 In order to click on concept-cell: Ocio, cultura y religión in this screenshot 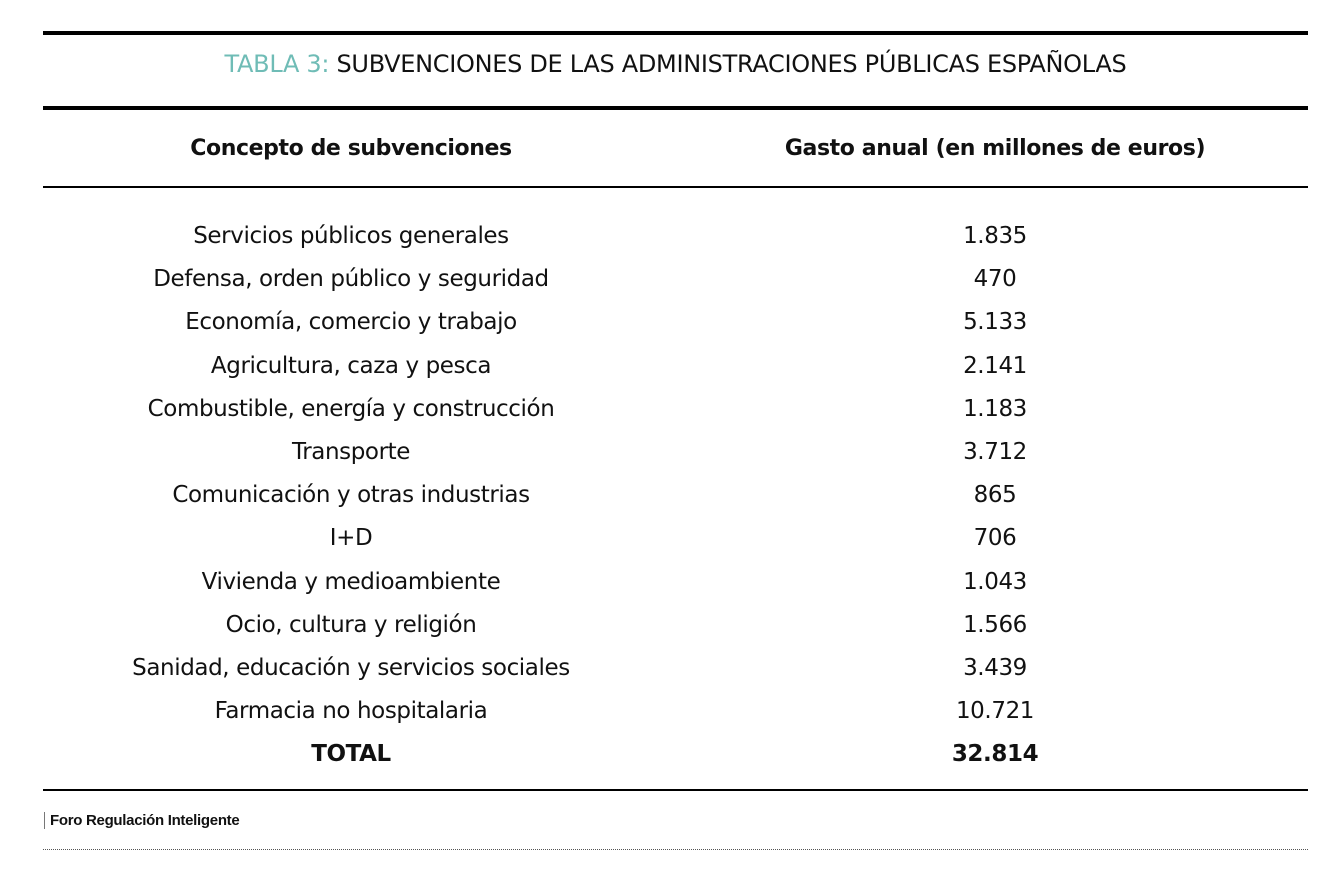, I will do `click(351, 624)`.